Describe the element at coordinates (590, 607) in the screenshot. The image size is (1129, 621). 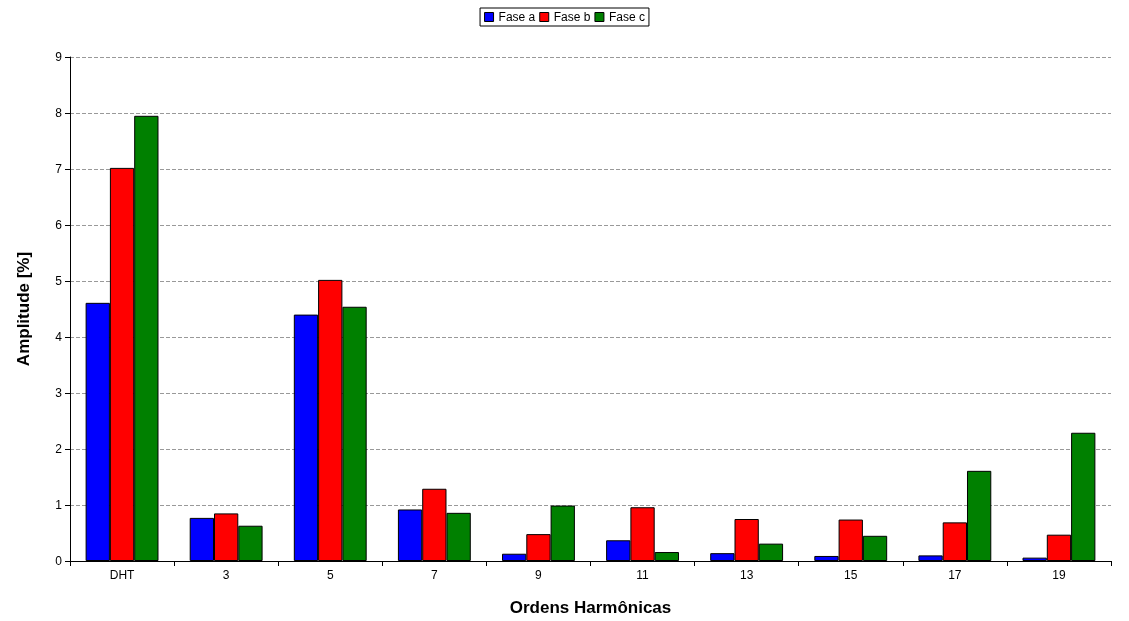
I see `x-axis-title: Ordens Harmônicas` at that location.